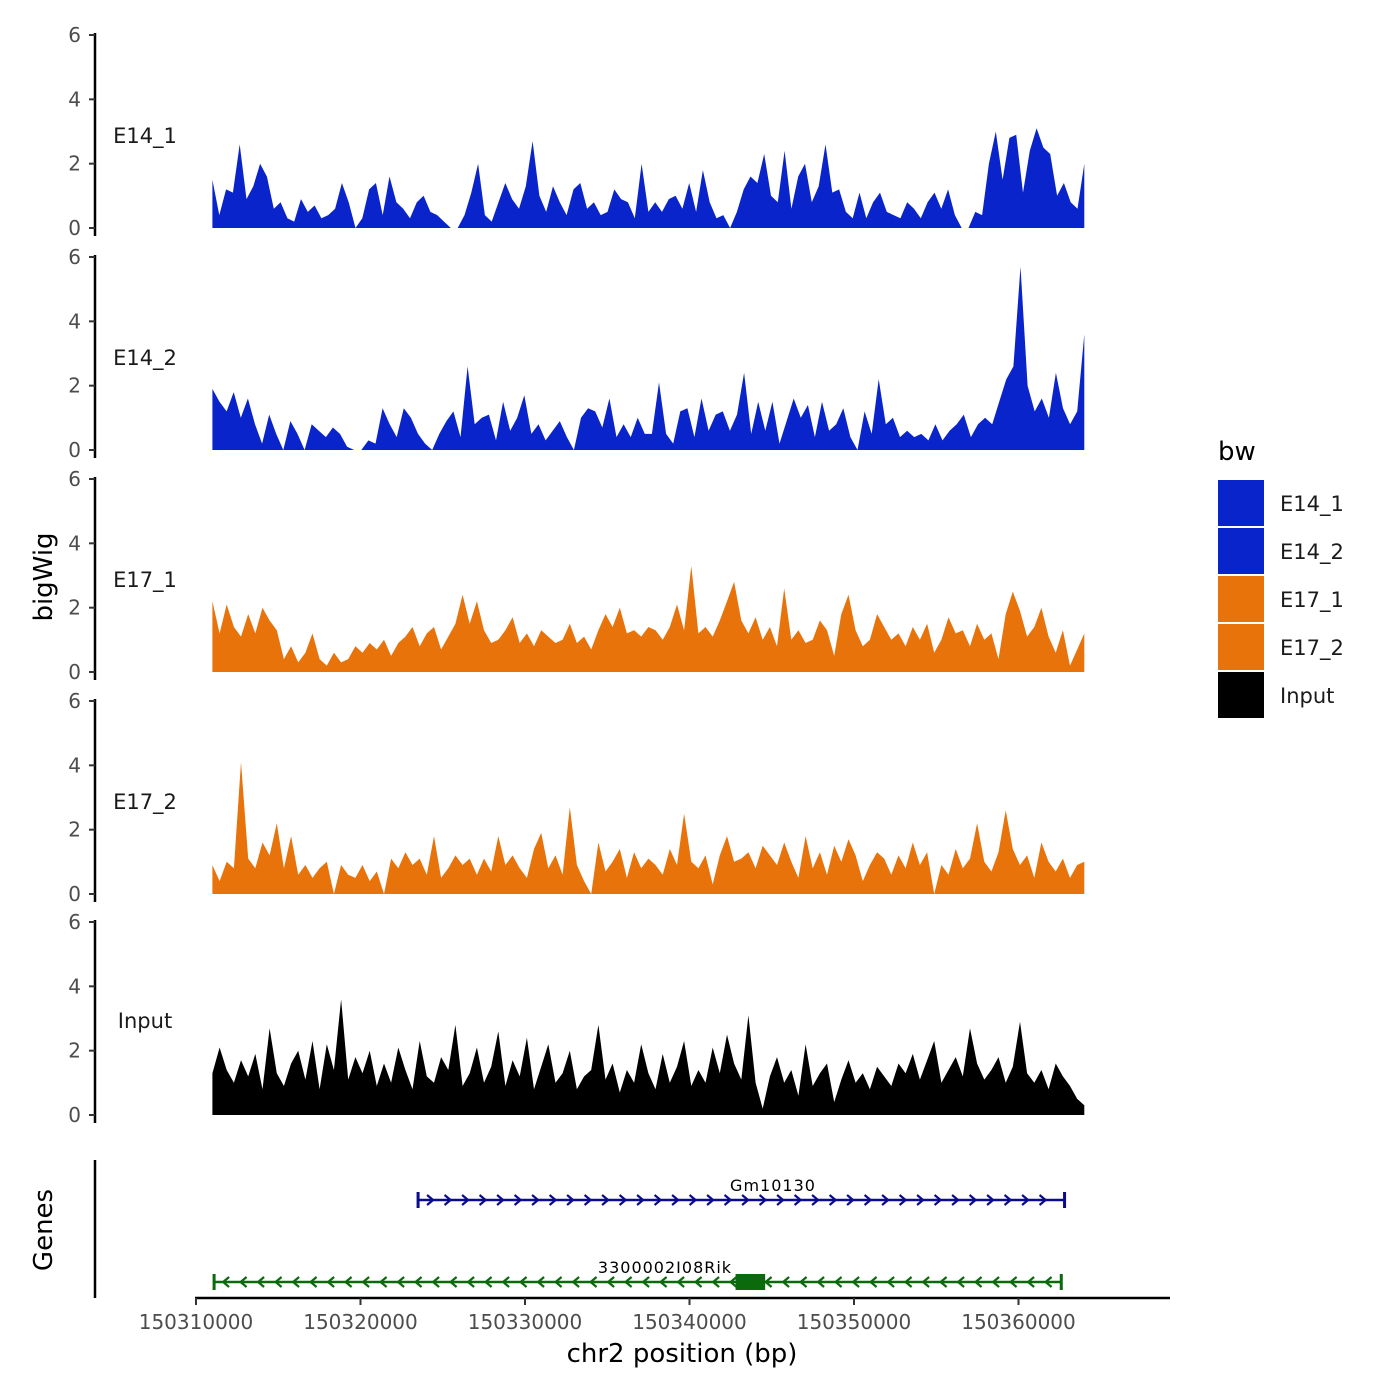 This screenshot has width=1400, height=1400. What do you see at coordinates (1018, 1322) in the screenshot?
I see `x-tick-label-150360000: 150360000` at bounding box center [1018, 1322].